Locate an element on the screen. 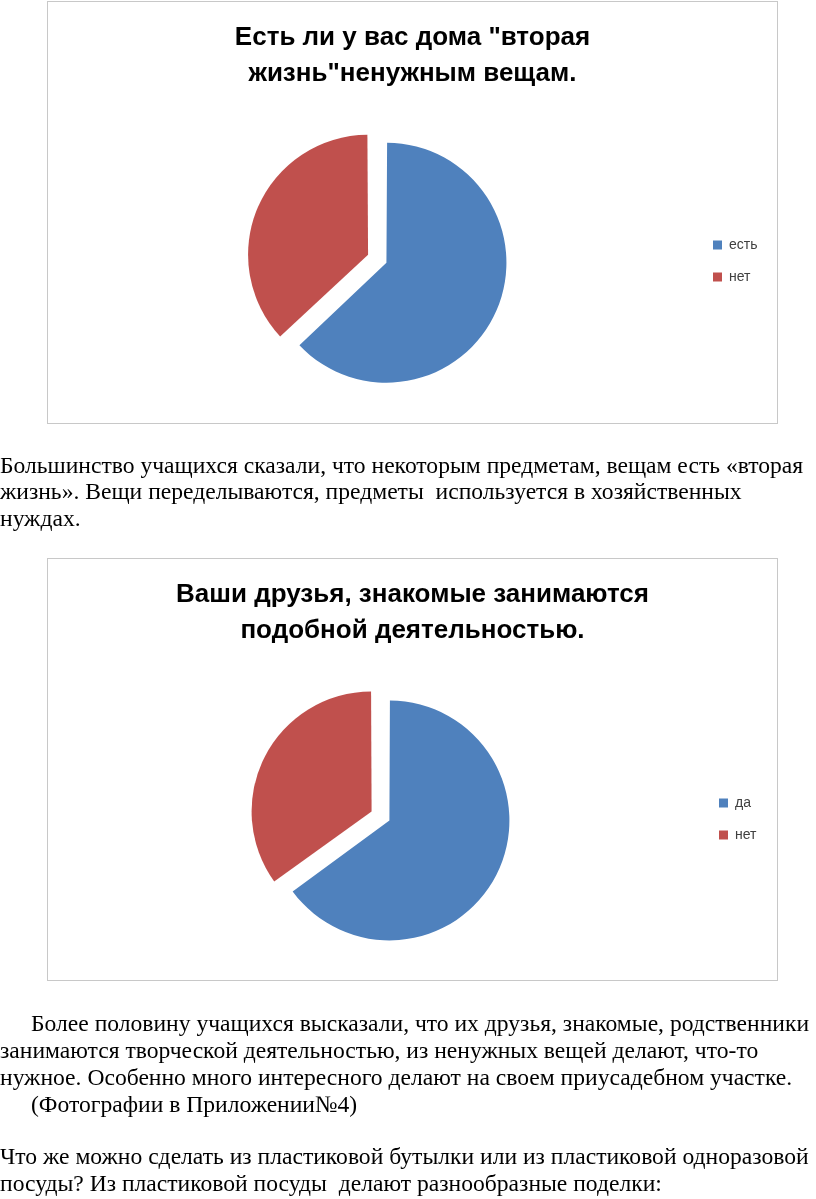 This screenshot has height=1199, width=816. text: Что же можно сделать из пластиковой бутылки или из пластиковой одноразовой посуды? Из пластиковой посуды делают разнообразные поделки: is located at coordinates (405, 1170).